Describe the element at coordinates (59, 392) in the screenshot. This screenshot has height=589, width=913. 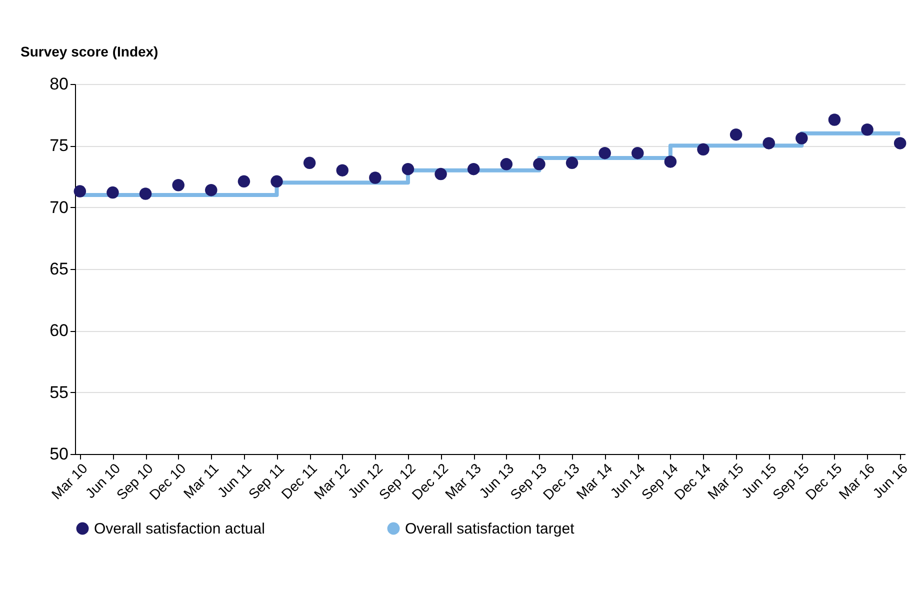
I see `y-tick-label: 55` at that location.